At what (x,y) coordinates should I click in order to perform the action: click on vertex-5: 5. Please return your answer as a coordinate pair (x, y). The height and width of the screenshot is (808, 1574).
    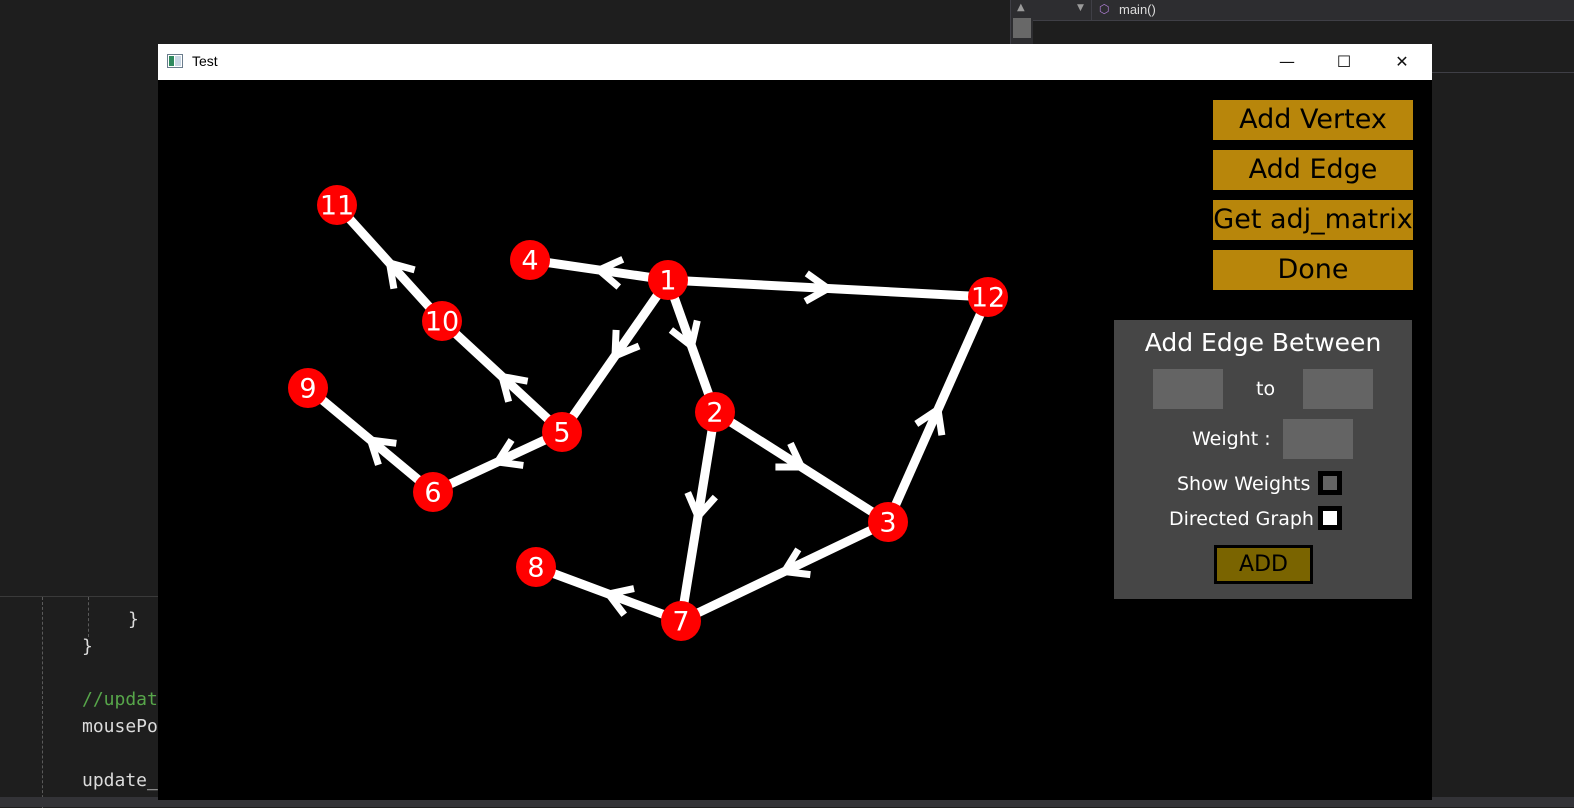
    Looking at the image, I should click on (562, 432).